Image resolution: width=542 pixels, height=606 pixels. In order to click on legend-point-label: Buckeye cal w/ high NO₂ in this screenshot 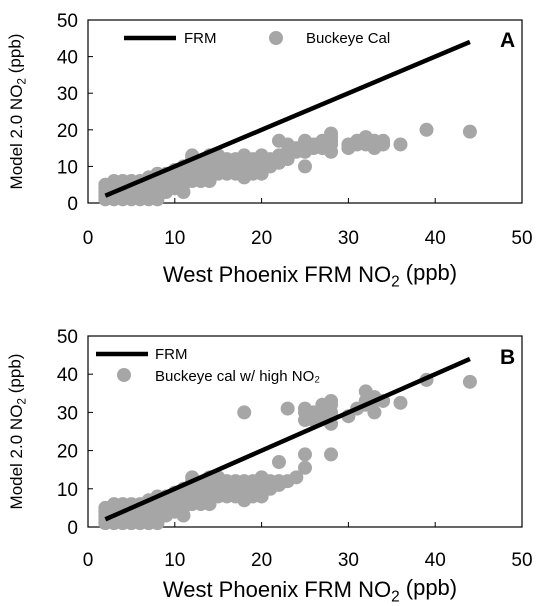, I will do `click(237, 376)`.